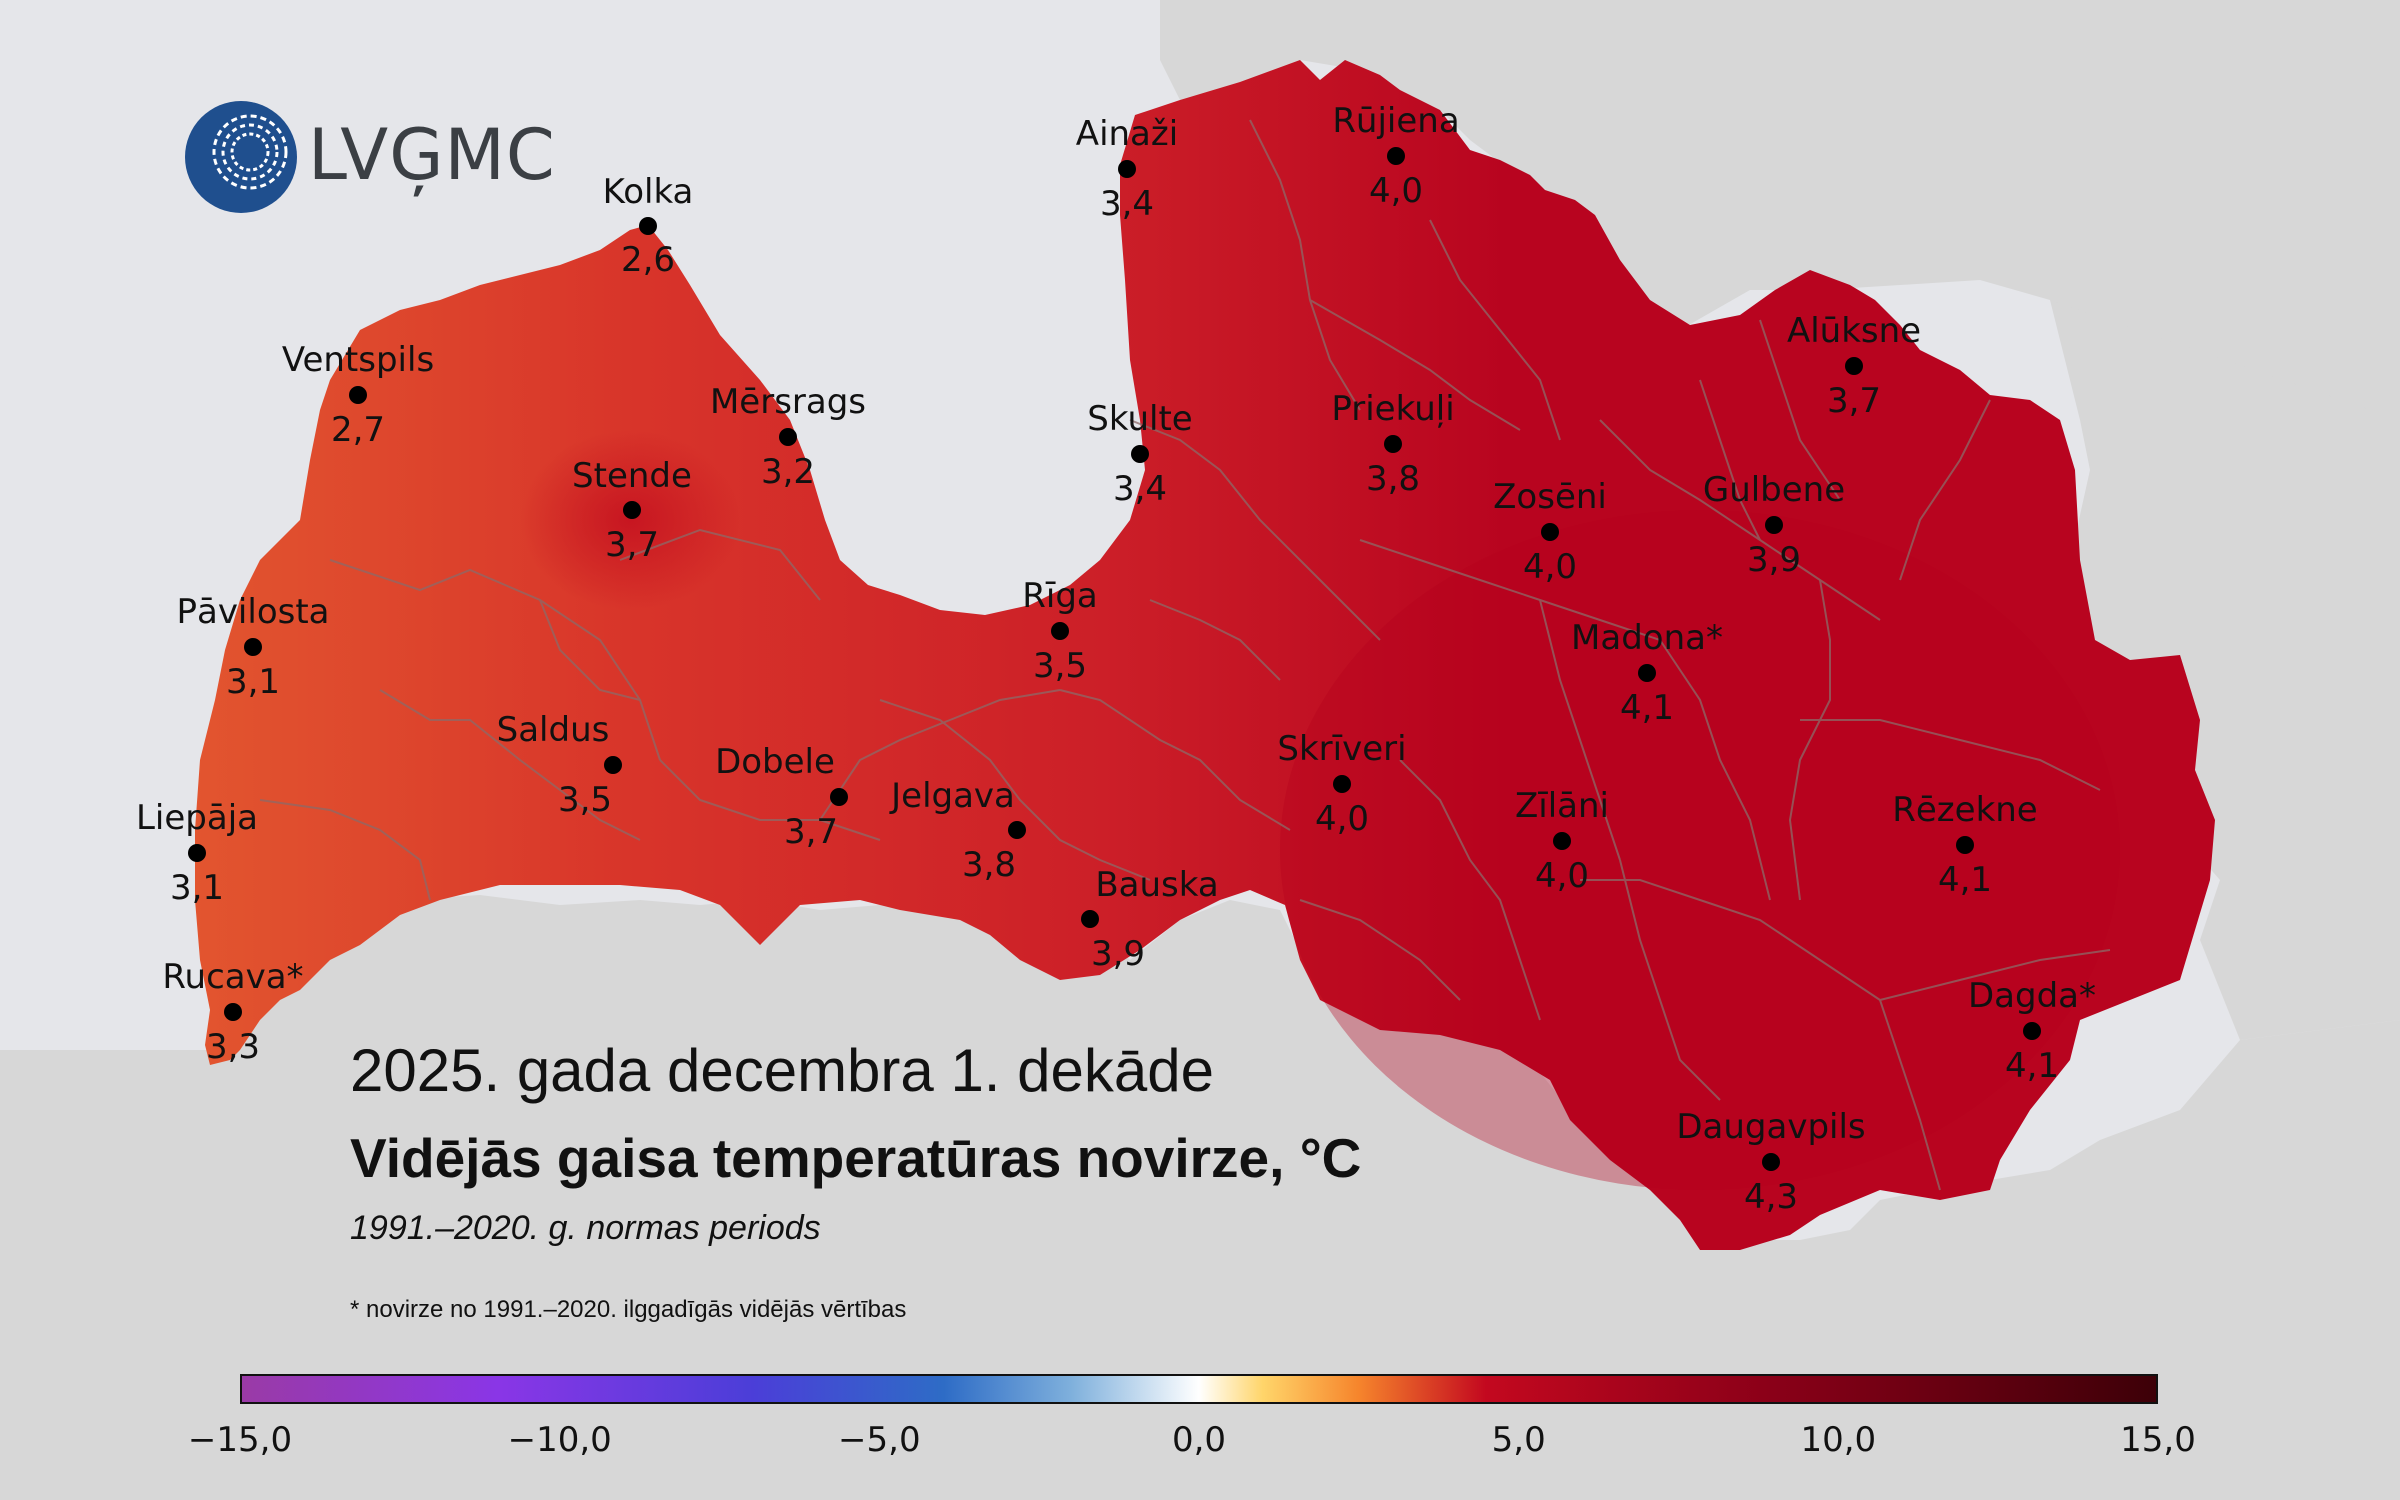 The width and height of the screenshot is (2400, 1500). What do you see at coordinates (233, 1047) in the screenshot?
I see `station-value-rucava: 3,3` at bounding box center [233, 1047].